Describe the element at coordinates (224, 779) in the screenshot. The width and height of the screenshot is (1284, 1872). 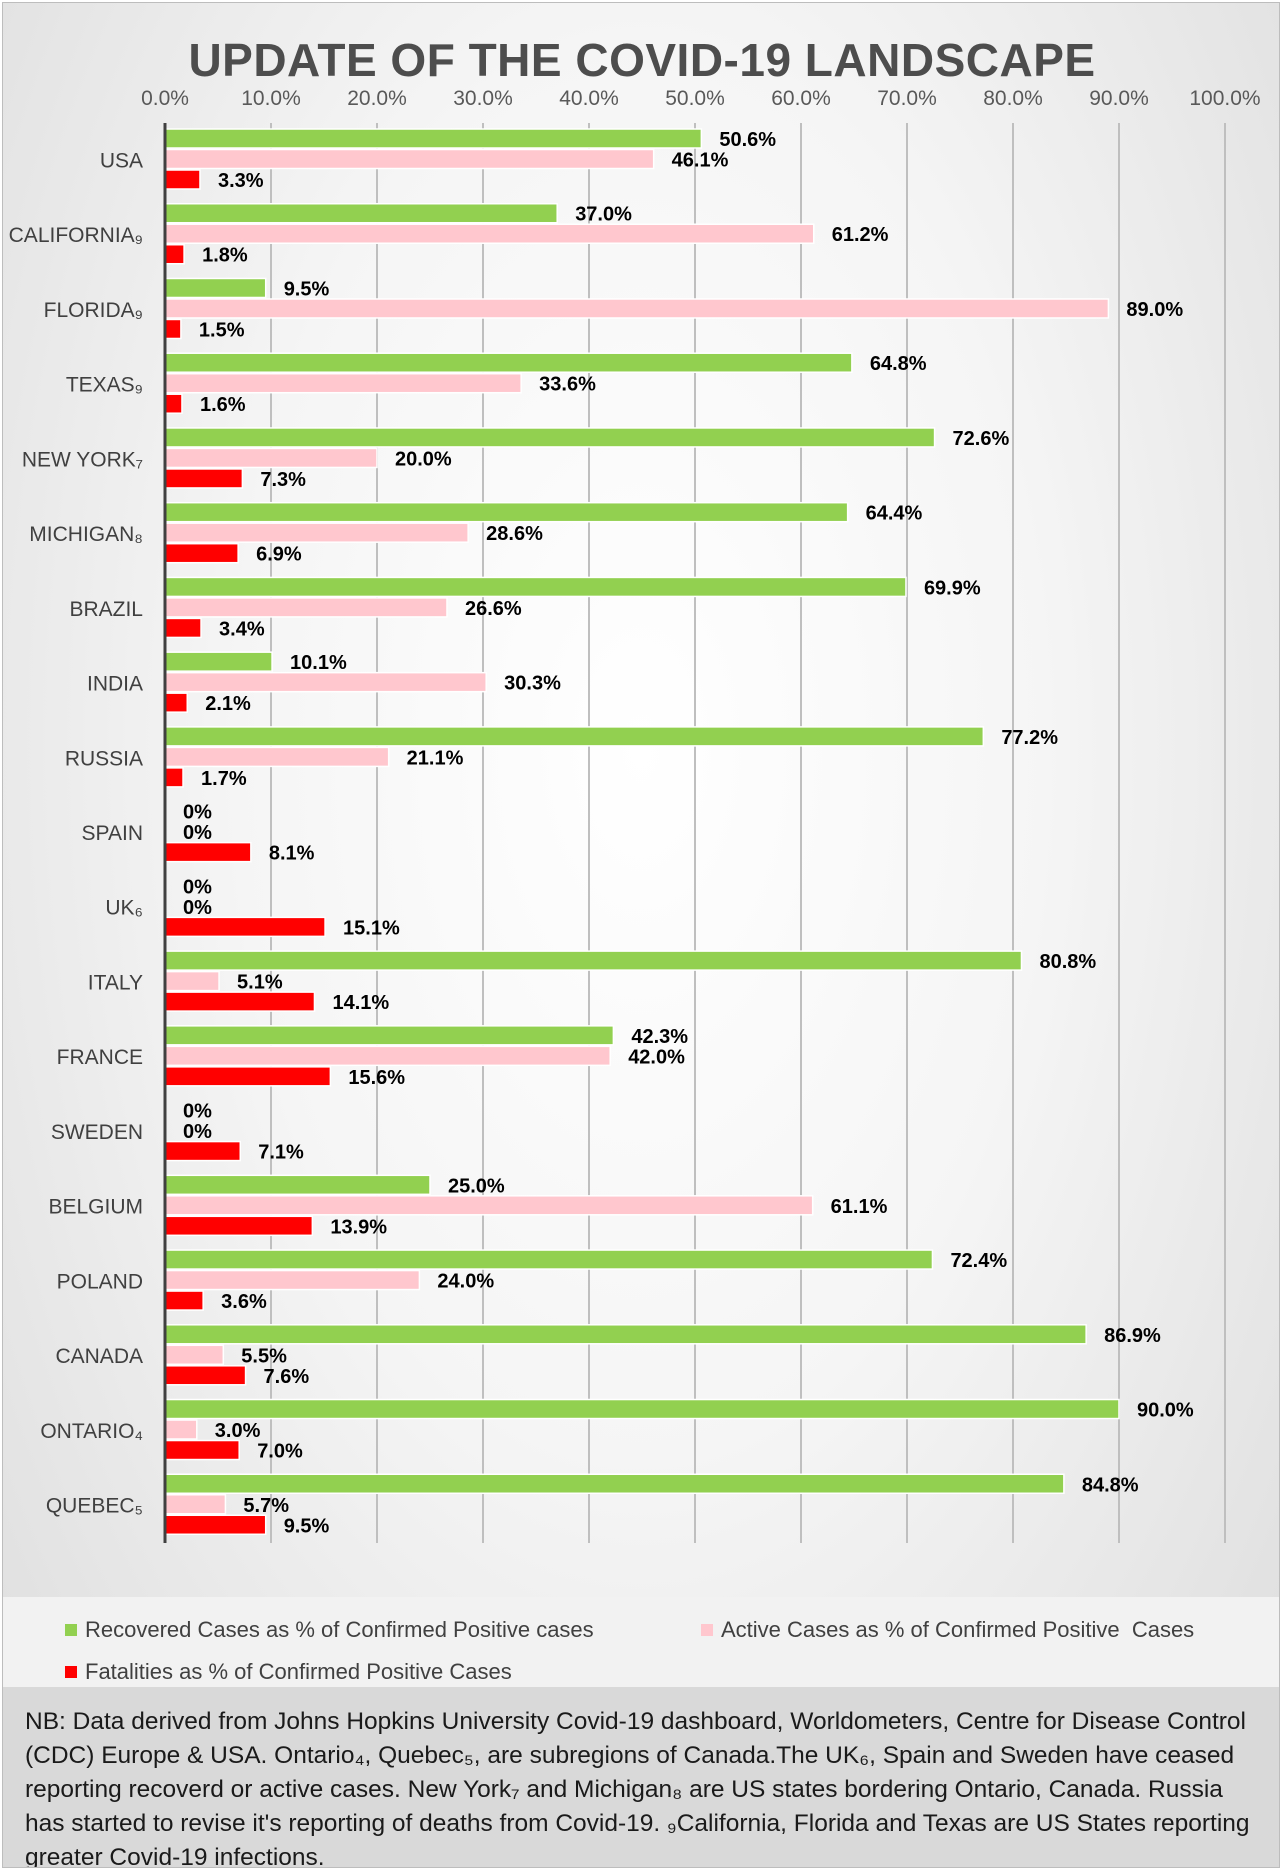
I see `data-label: 1.7%` at that location.